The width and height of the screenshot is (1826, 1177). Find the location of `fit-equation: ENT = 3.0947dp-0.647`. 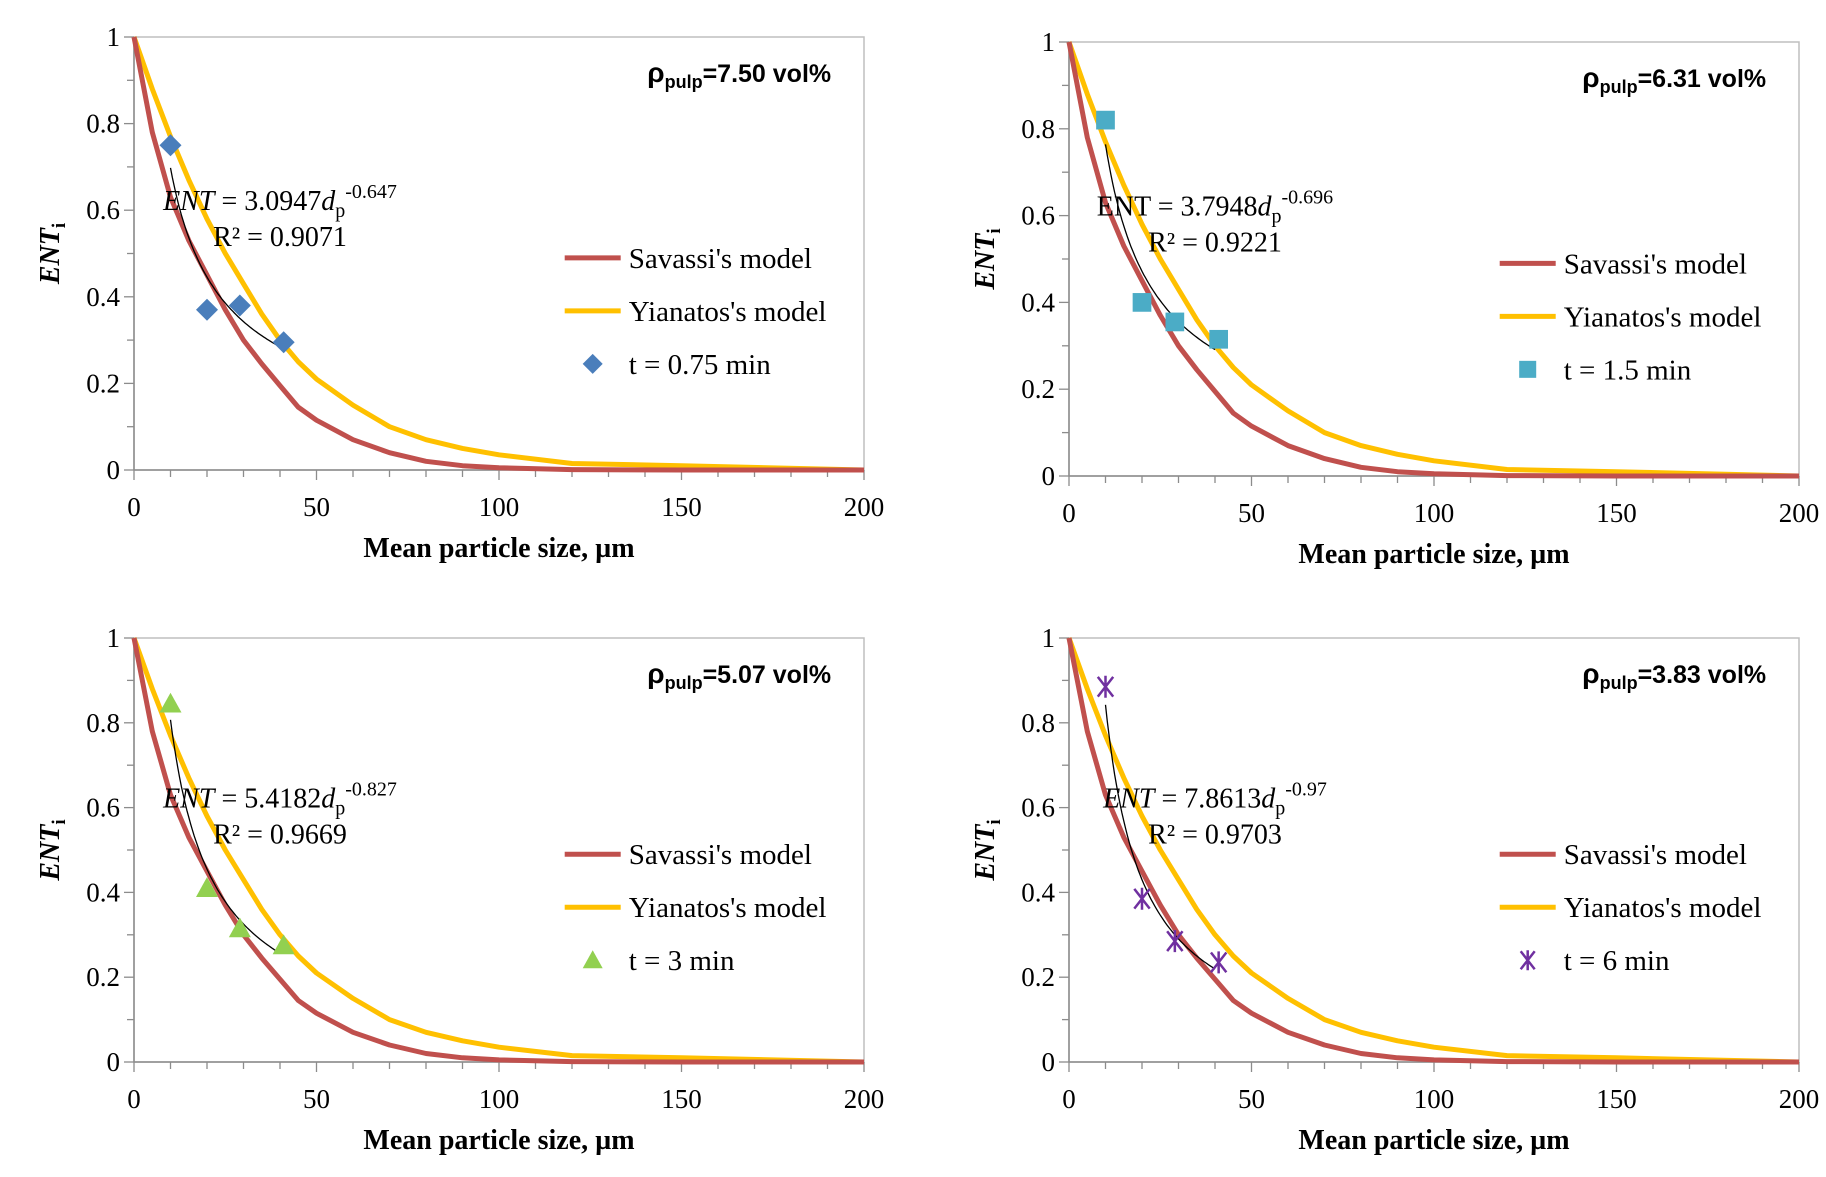

fit-equation: ENT = 3.0947dp-0.647 is located at coordinates (279, 201).